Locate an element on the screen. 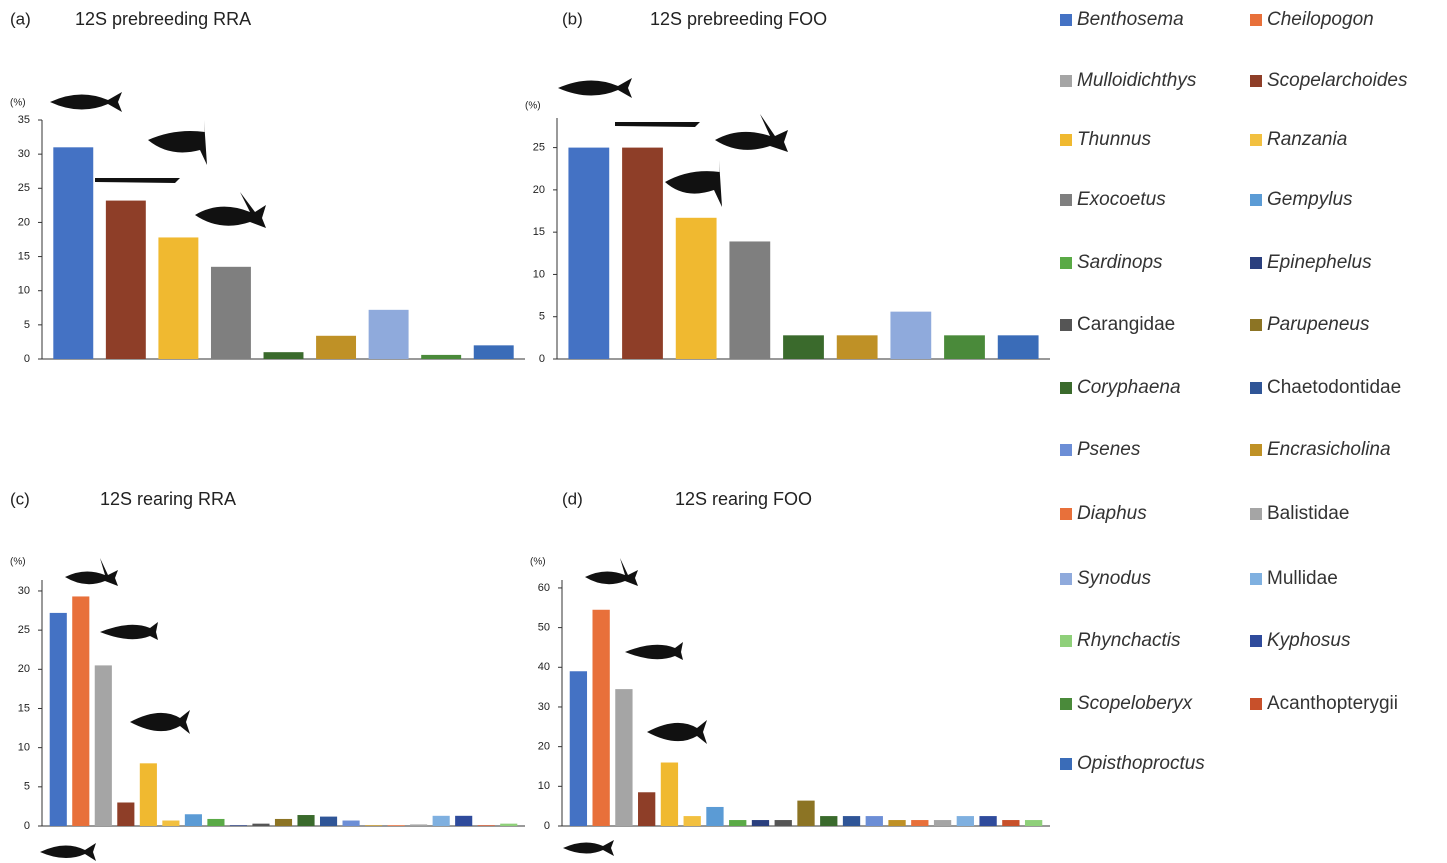  legend-label: Diaphus is located at coordinates (1112, 513).